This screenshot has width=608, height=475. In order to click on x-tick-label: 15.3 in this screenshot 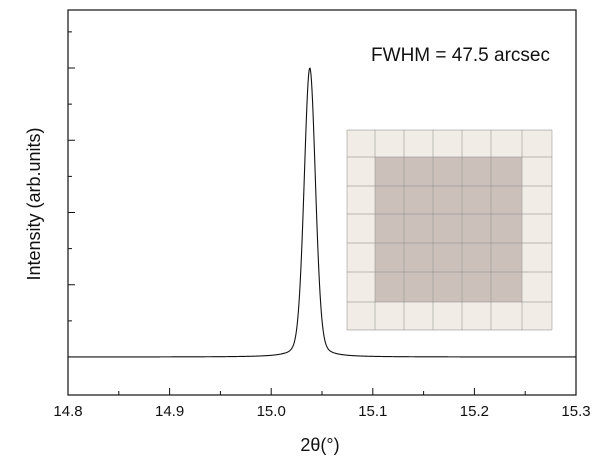, I will do `click(575, 411)`.